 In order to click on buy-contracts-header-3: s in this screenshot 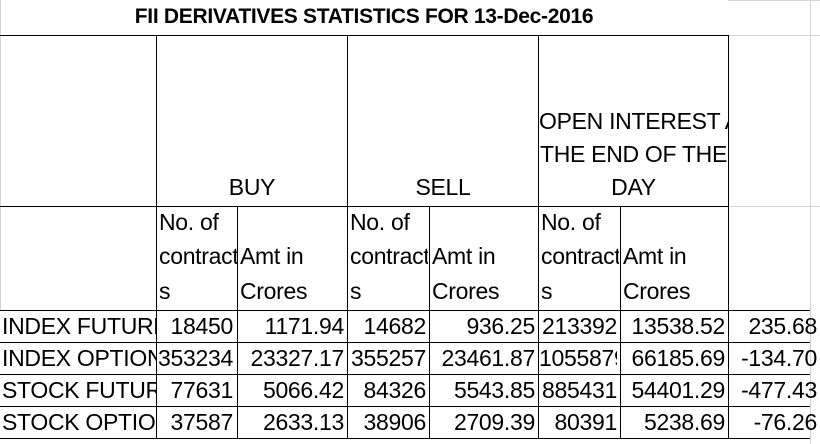, I will do `click(165, 291)`.